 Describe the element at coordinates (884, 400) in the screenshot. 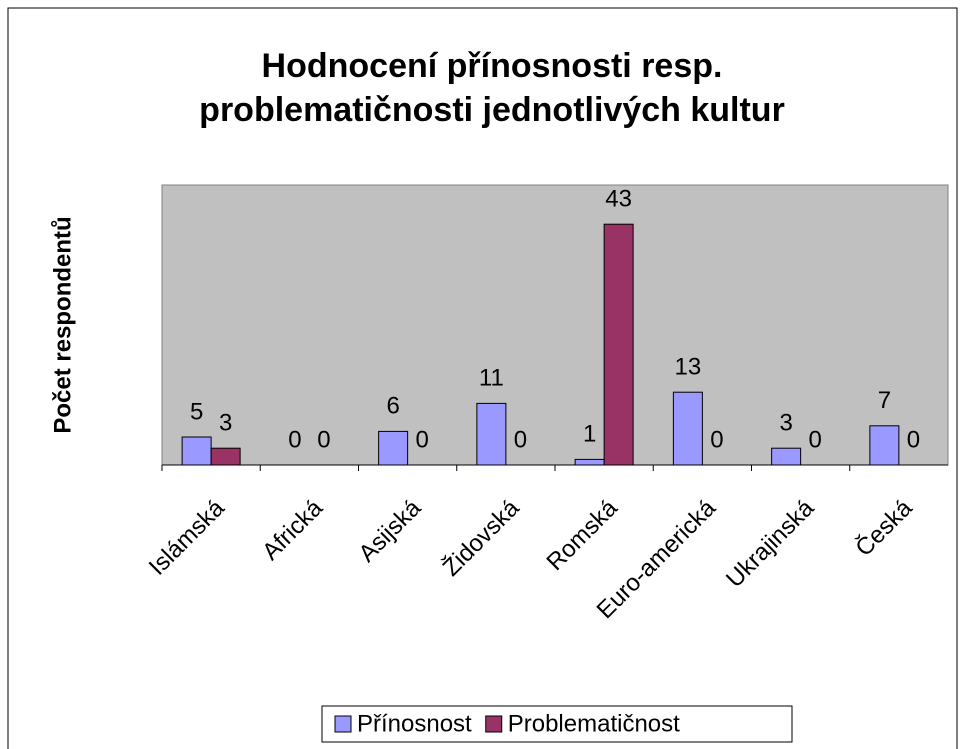

I see `data-label: 7` at that location.